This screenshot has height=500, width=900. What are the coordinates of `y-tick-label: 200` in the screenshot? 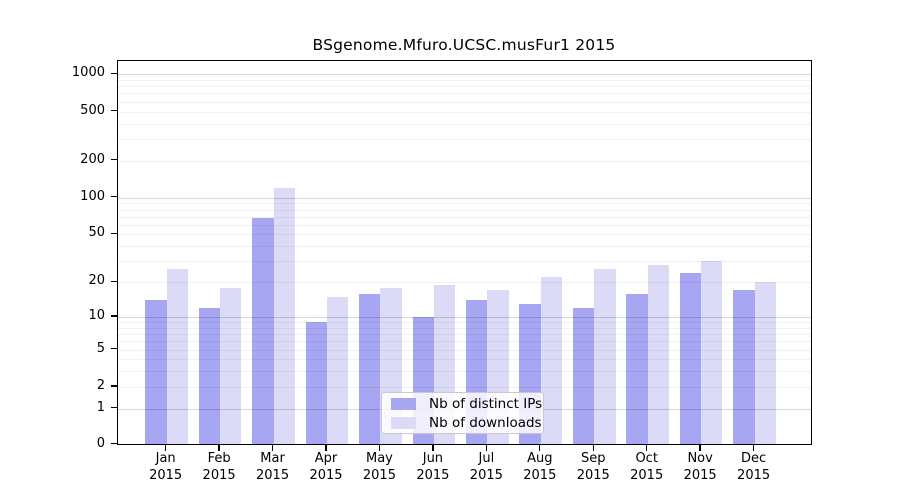 It's located at (92, 159).